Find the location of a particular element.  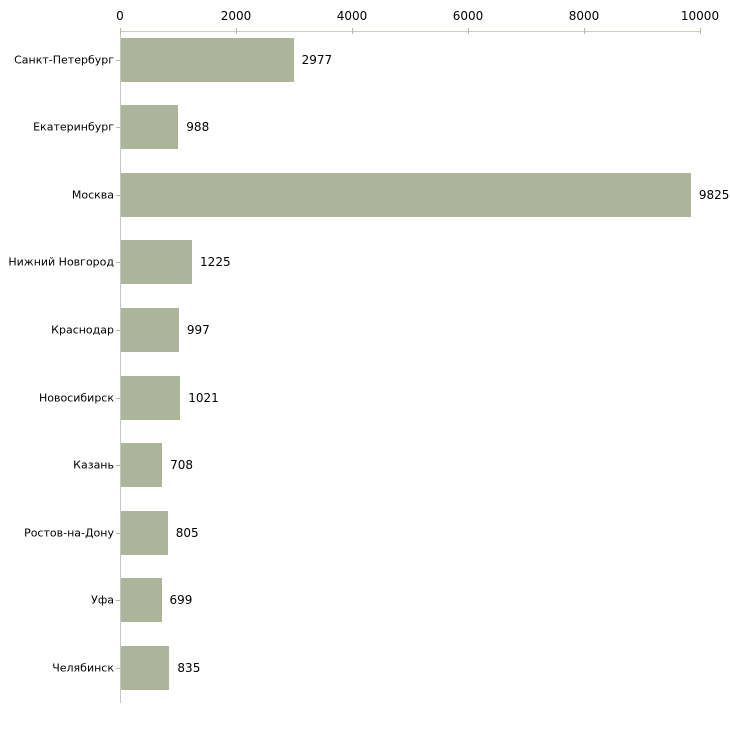

x-tick-label: 8000 is located at coordinates (584, 16).